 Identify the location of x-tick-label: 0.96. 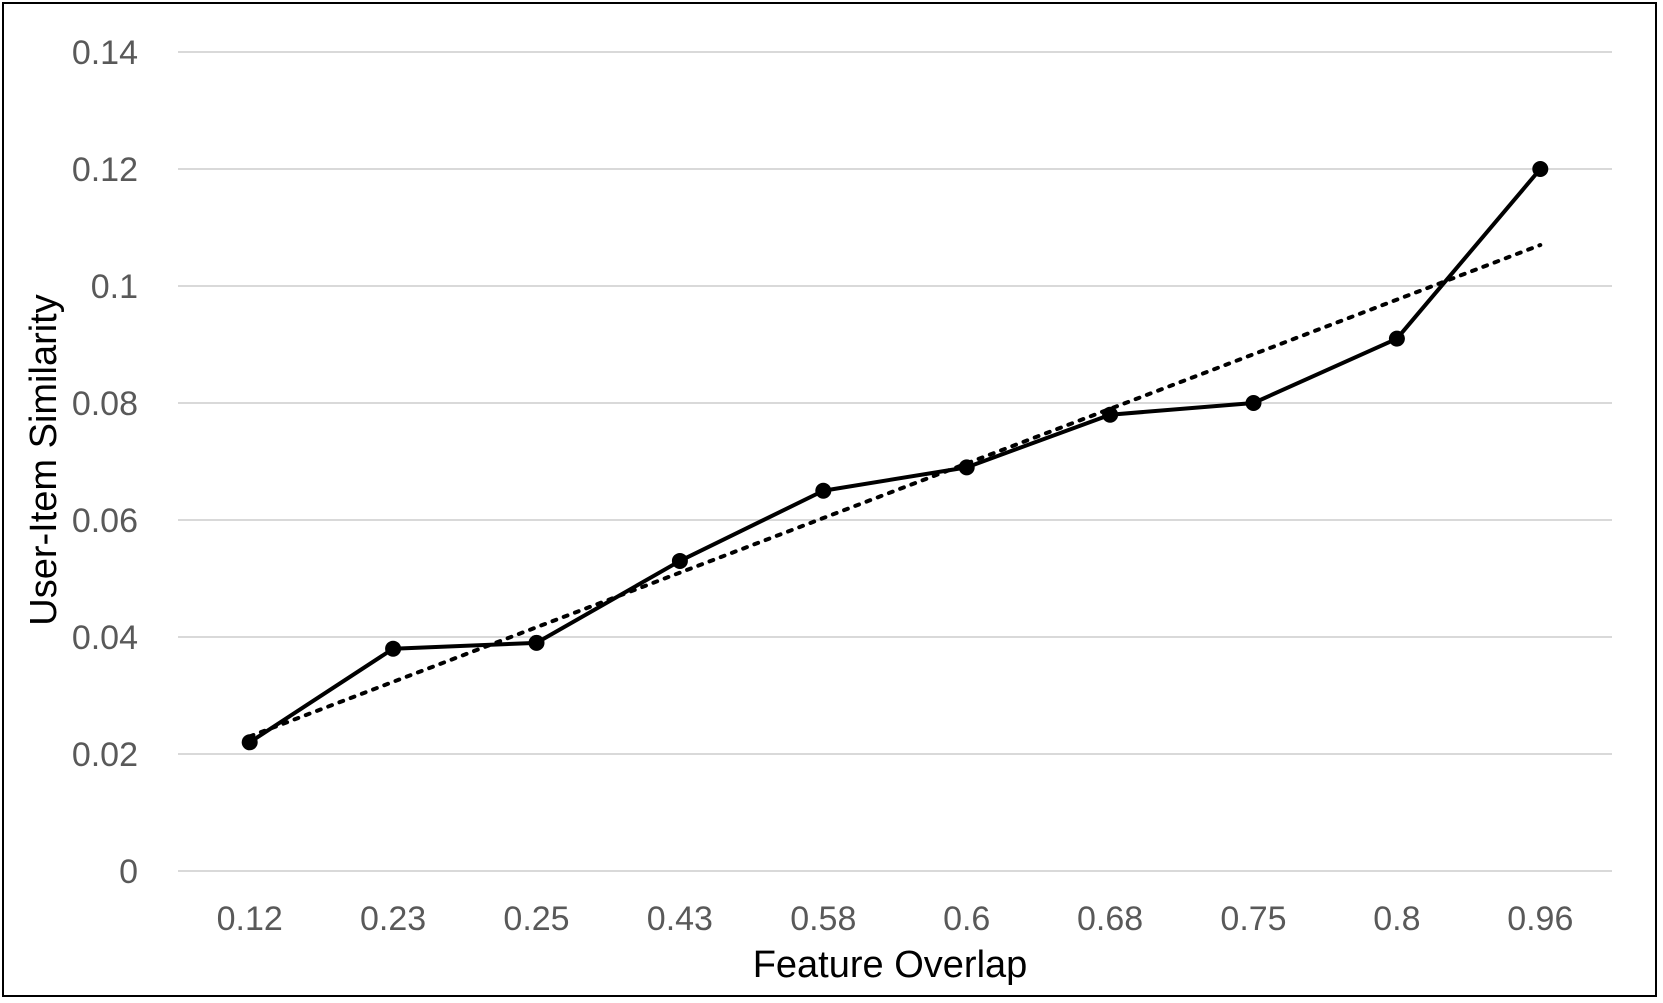
(1540, 919).